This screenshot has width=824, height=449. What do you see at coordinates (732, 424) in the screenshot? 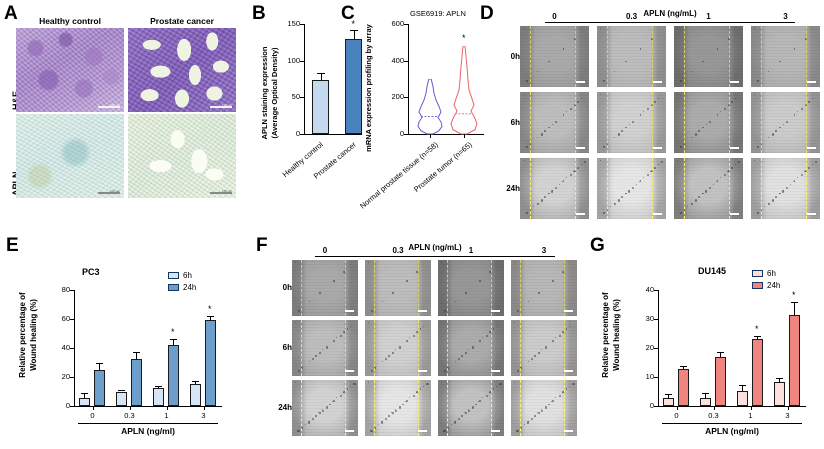
I see `panel-g-x-rule` at bounding box center [732, 424].